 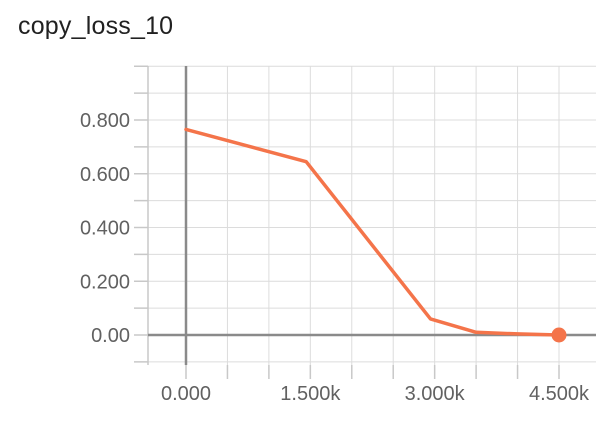 What do you see at coordinates (559, 335) in the screenshot?
I see `last-point-marker` at bounding box center [559, 335].